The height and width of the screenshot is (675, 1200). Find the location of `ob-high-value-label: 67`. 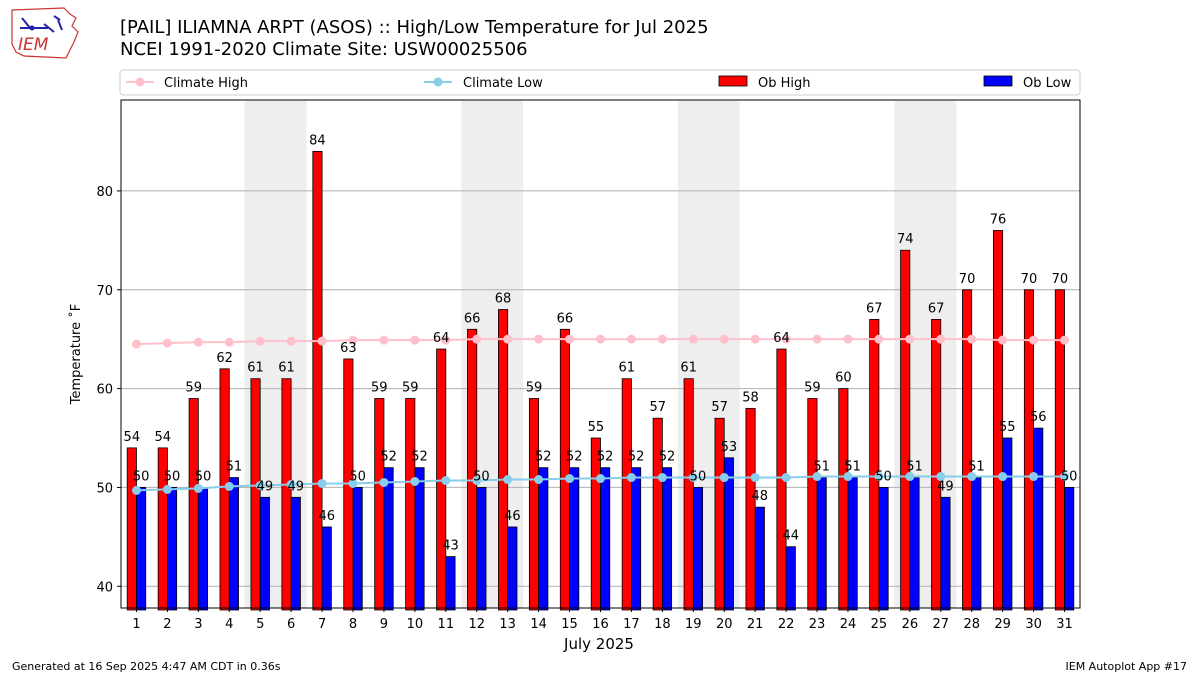

ob-high-value-label: 67 is located at coordinates (936, 308).